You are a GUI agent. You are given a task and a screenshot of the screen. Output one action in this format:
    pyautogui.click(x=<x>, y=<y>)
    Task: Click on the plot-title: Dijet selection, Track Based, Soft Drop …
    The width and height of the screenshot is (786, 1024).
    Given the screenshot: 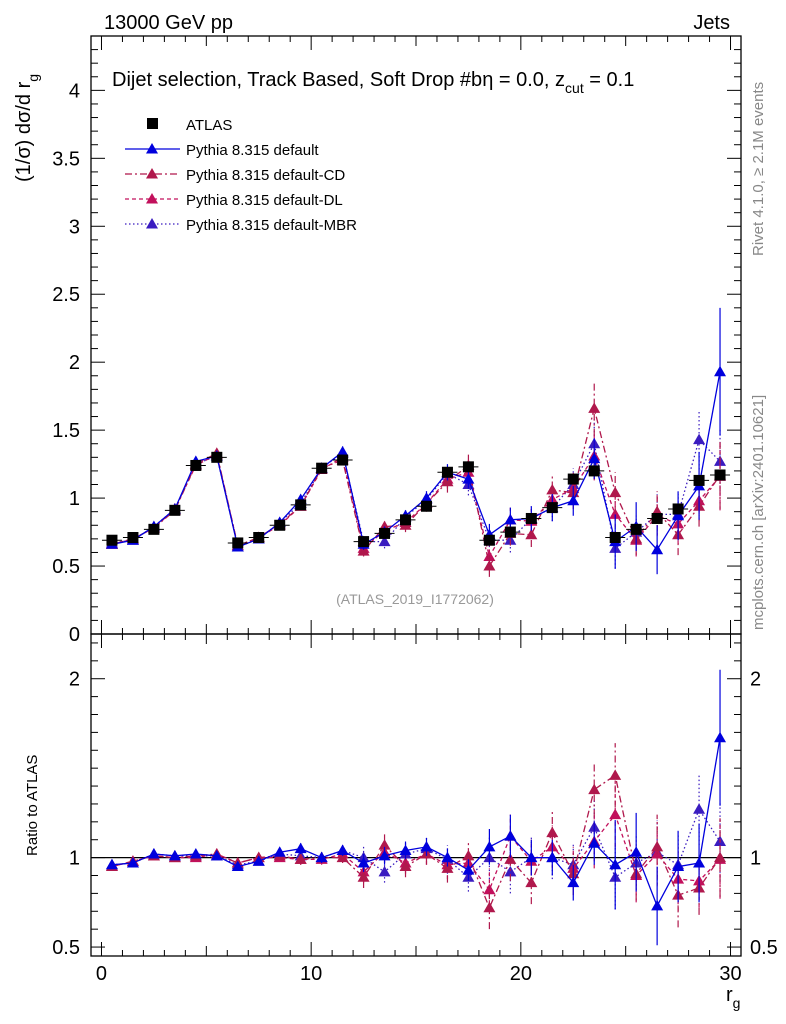 What is the action you would take?
    pyautogui.click(x=373, y=82)
    